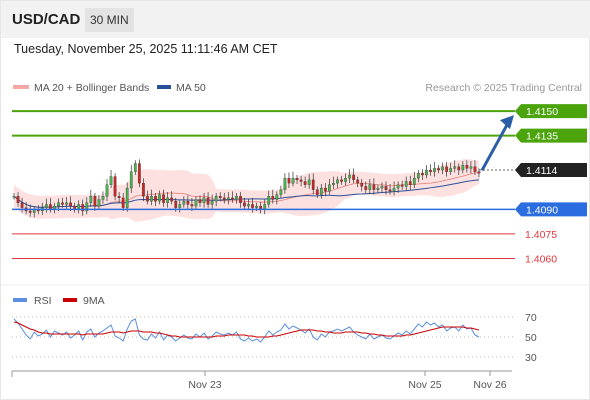 Image resolution: width=590 pixels, height=400 pixels. Describe the element at coordinates (204, 385) in the screenshot. I see `x-tick-label: Nov 23` at that location.